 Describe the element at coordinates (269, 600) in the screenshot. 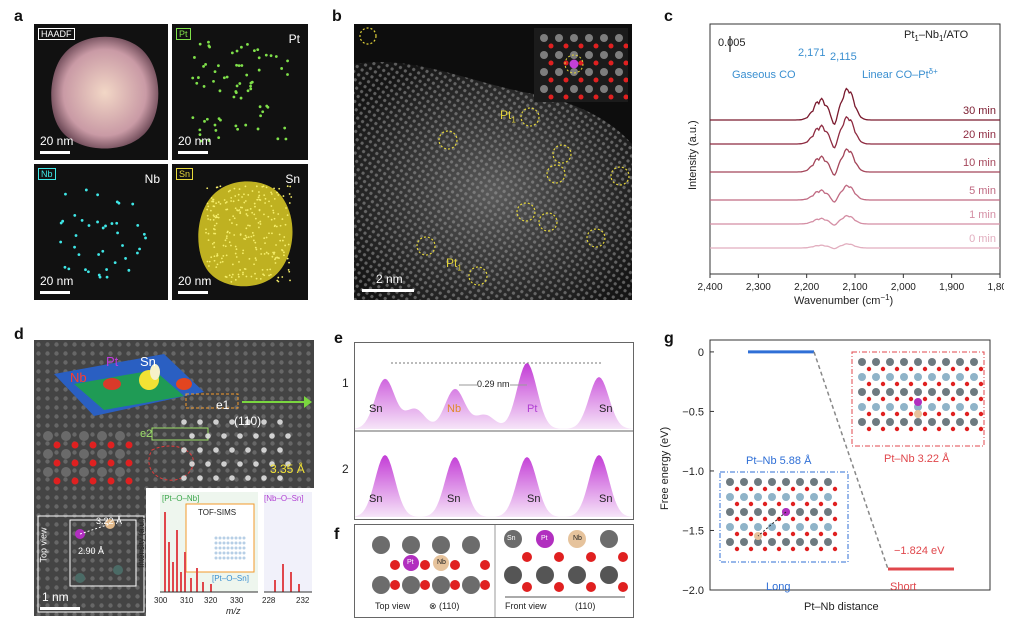

I see `ms-xtick-228: 228` at that location.